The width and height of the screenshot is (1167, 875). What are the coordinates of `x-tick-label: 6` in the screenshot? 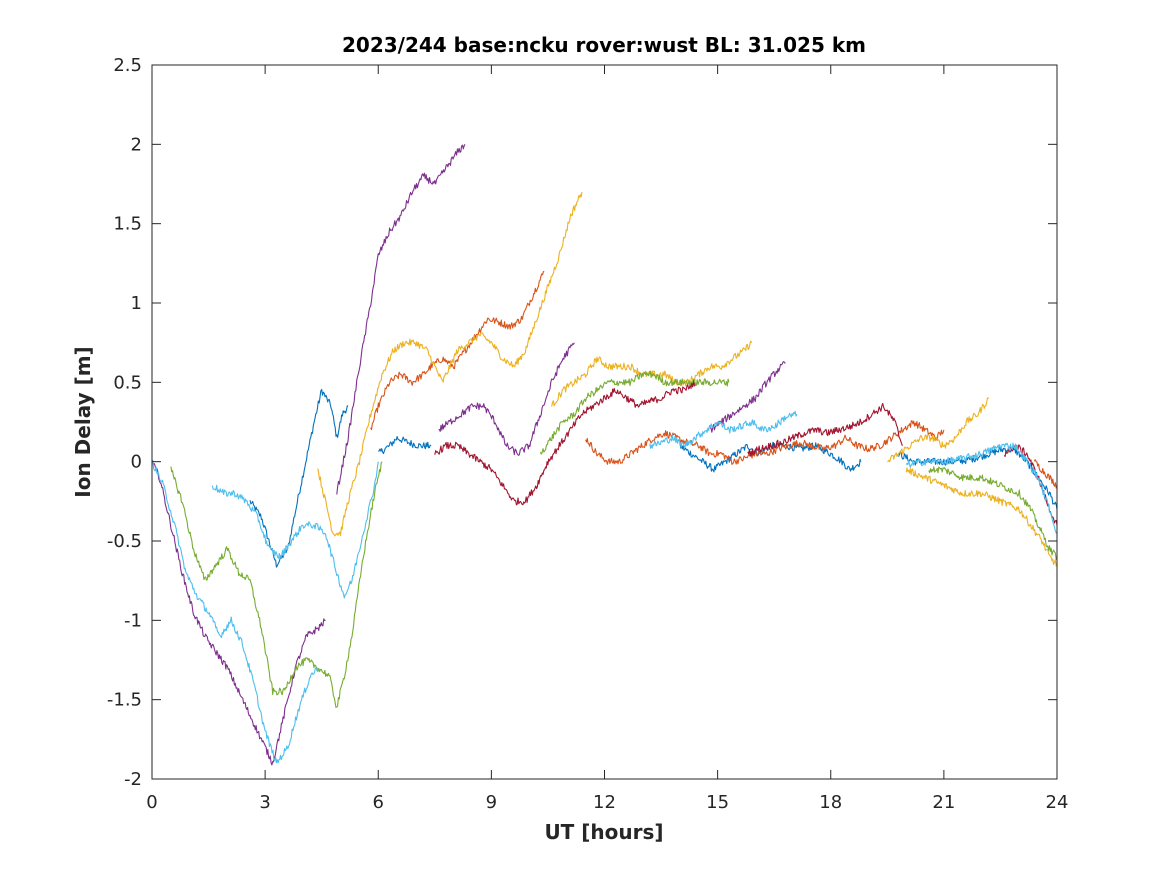 It's located at (378, 802).